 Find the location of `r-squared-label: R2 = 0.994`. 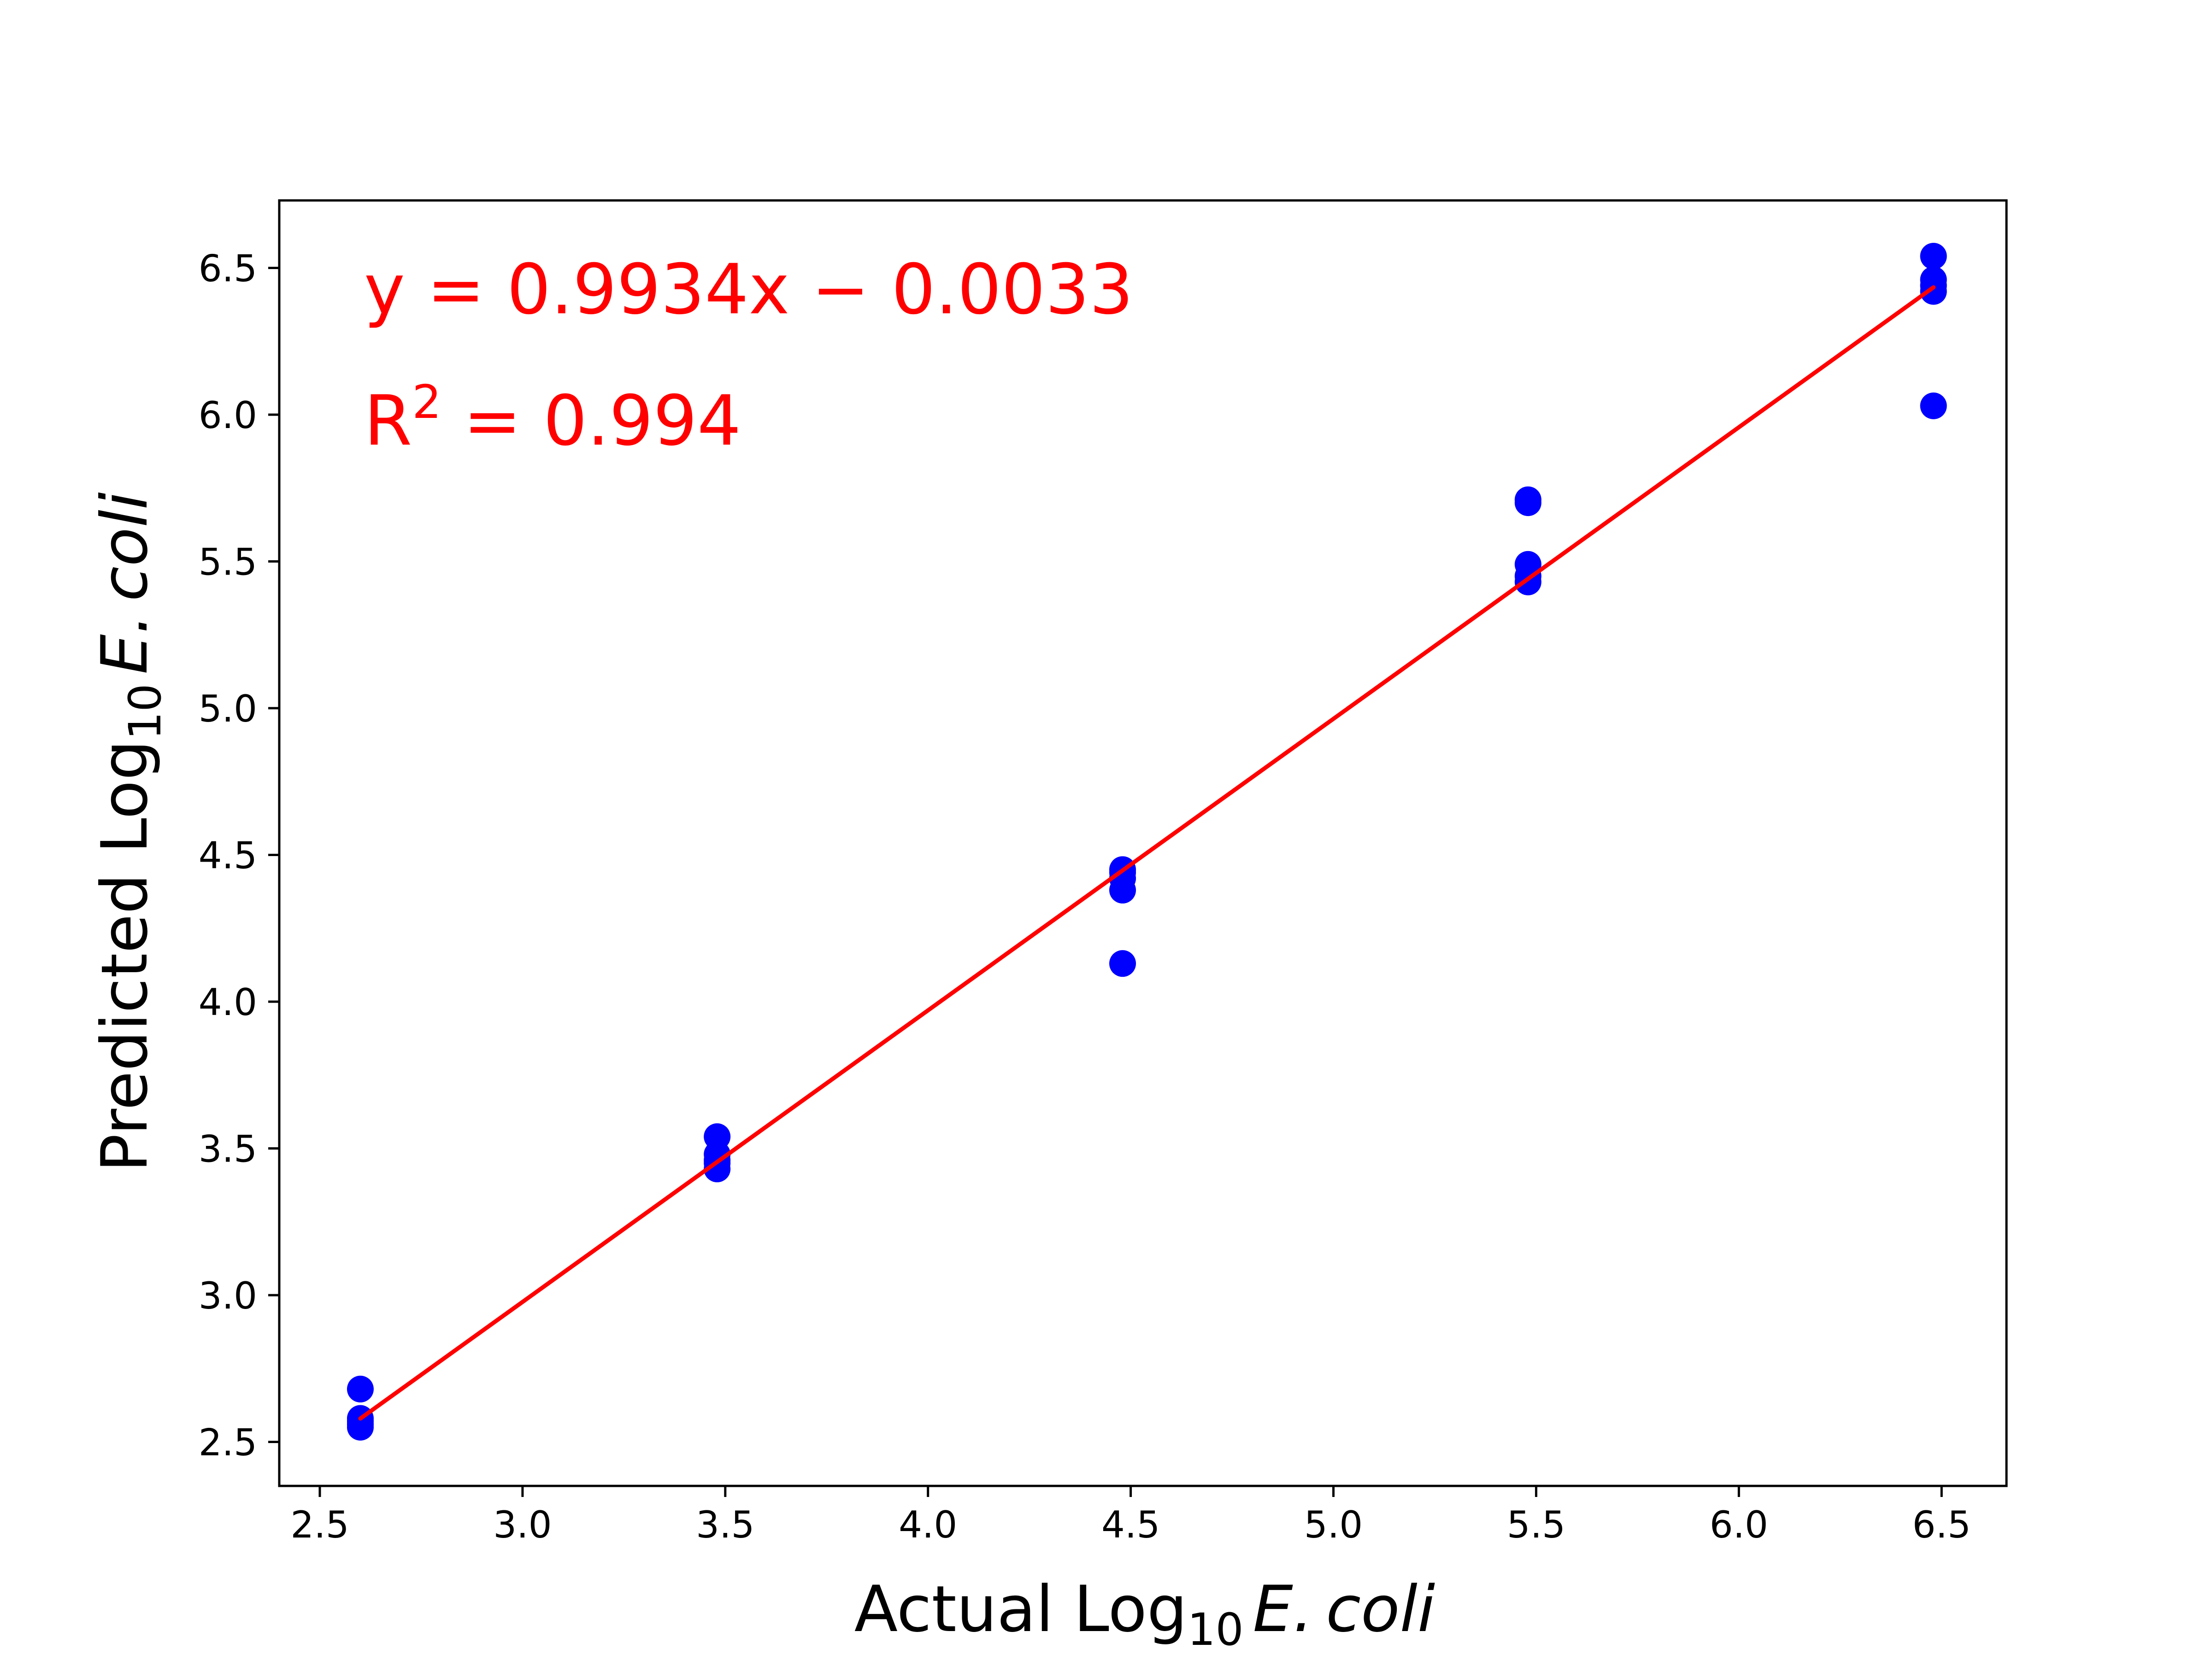

r-squared-label: R2 = 0.994 is located at coordinates (552, 418).